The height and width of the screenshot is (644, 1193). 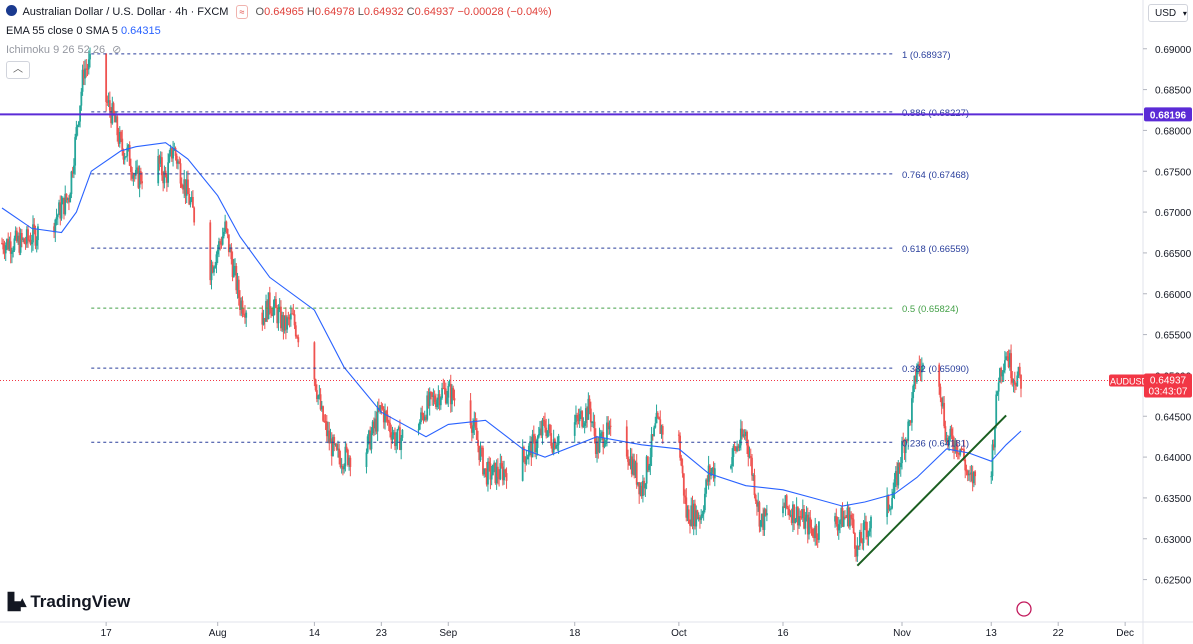 I want to click on currency-button: USD ▾, so click(x=1168, y=13).